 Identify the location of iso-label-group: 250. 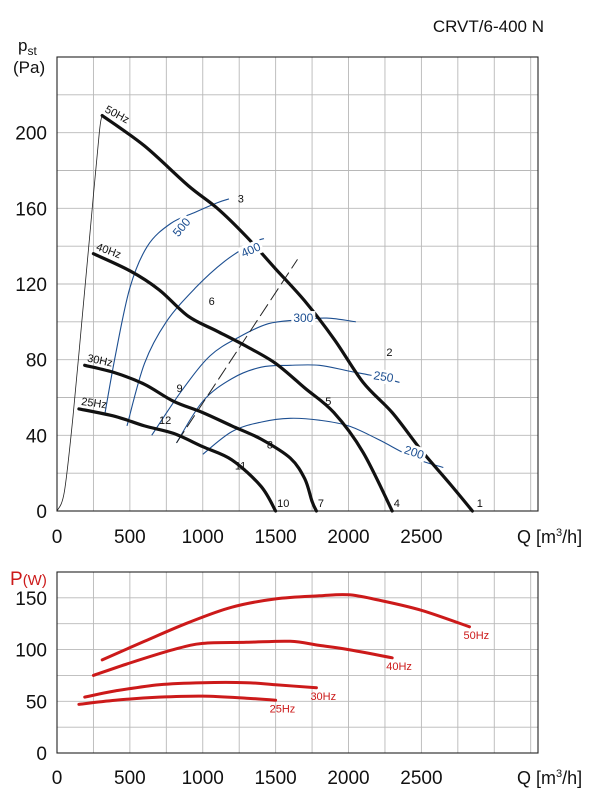
(383, 376).